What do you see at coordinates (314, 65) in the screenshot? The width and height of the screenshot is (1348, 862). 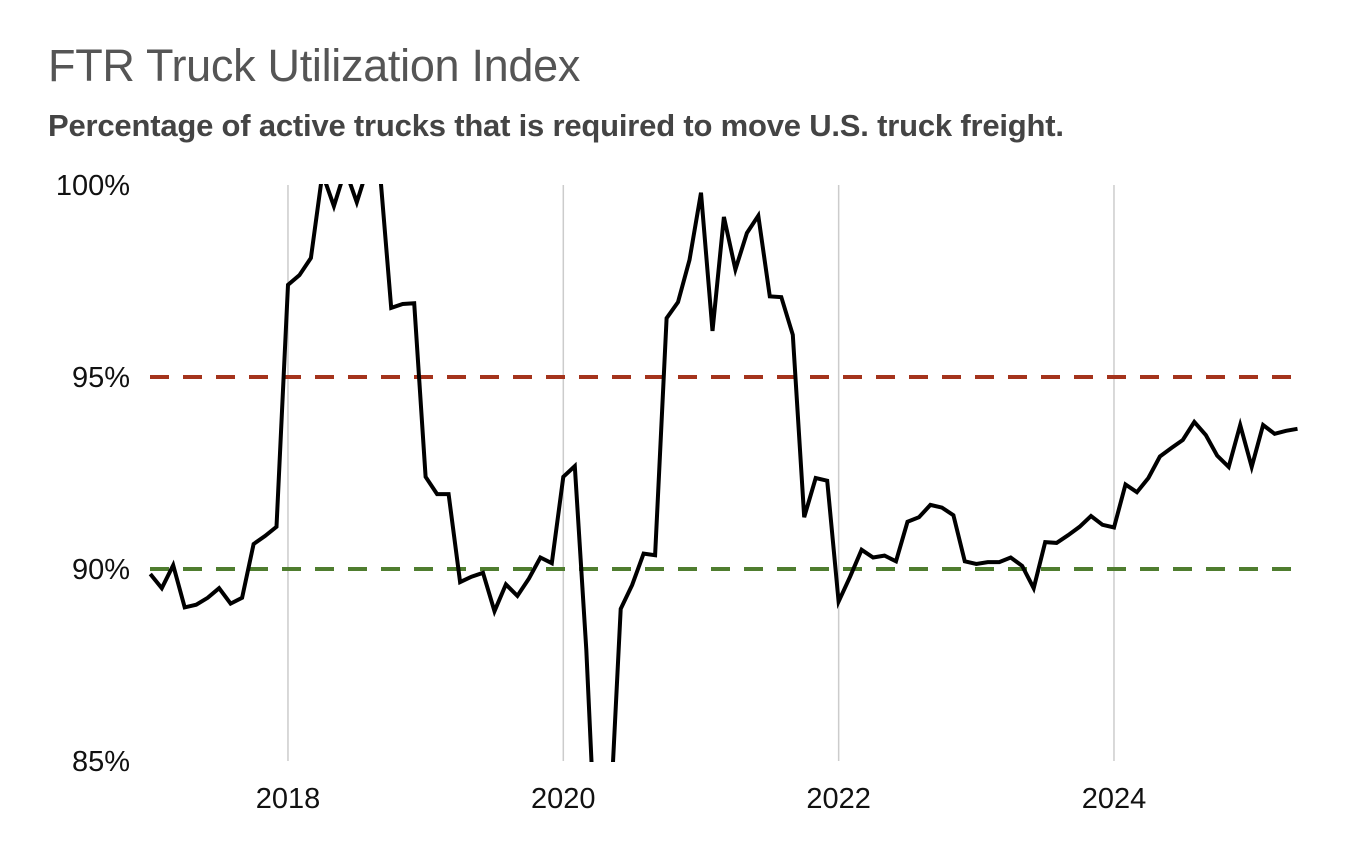 I see `chart-title: FTR Truck Utilization Index` at bounding box center [314, 65].